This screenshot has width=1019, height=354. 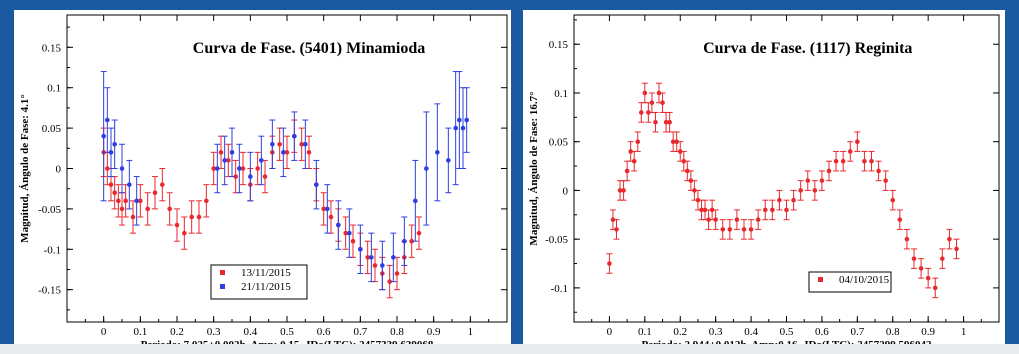 What do you see at coordinates (222, 286) in the screenshot?
I see `legend-marker` at bounding box center [222, 286].